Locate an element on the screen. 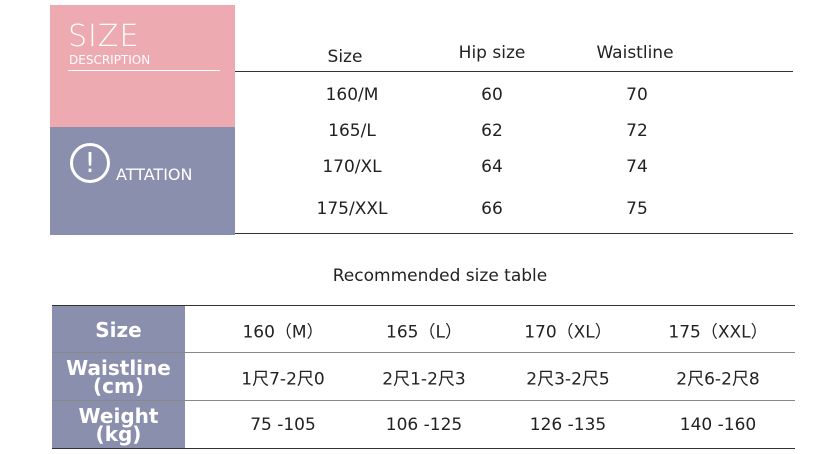 The width and height of the screenshot is (839, 454). row-label: Waistline (cm) is located at coordinates (118, 376).